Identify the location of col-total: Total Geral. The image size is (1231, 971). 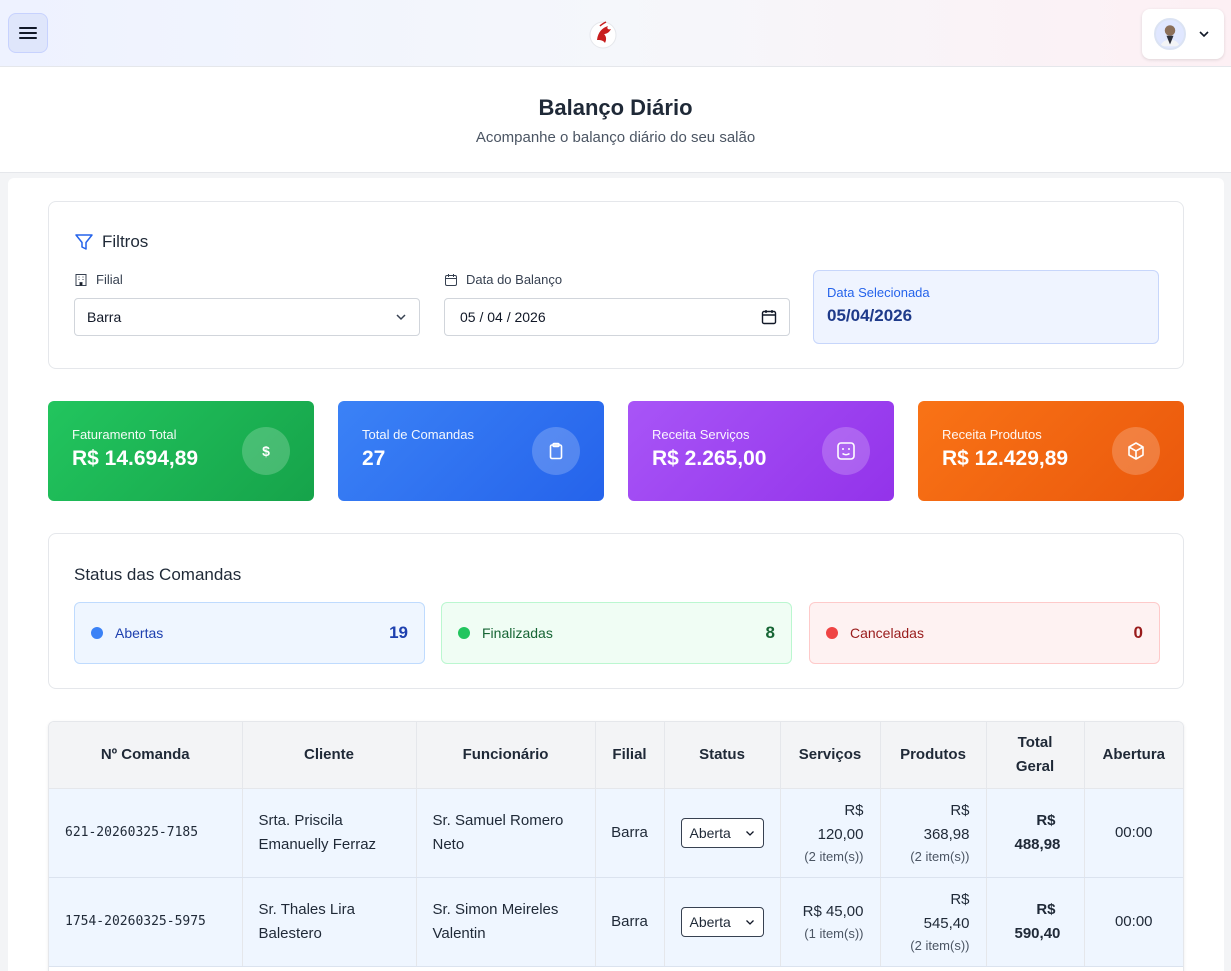
(1035, 755).